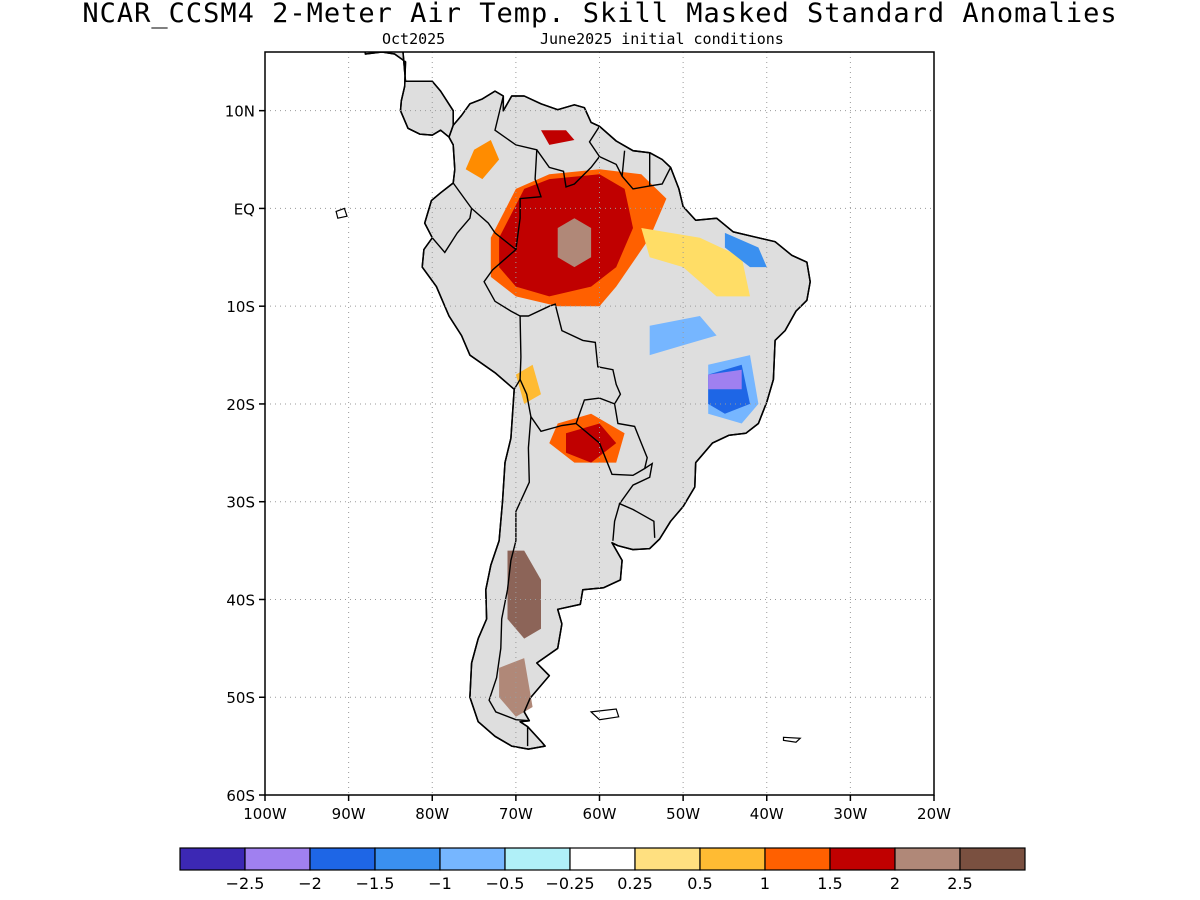 The image size is (1200, 900). I want to click on country-borders, so click(551, 421).